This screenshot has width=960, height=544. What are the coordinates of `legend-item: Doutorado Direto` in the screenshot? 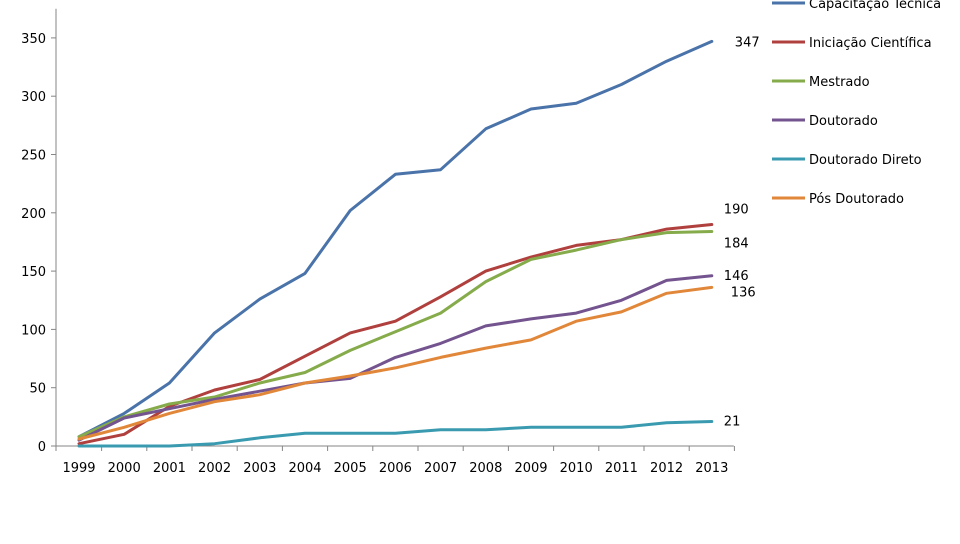 It's located at (847, 160).